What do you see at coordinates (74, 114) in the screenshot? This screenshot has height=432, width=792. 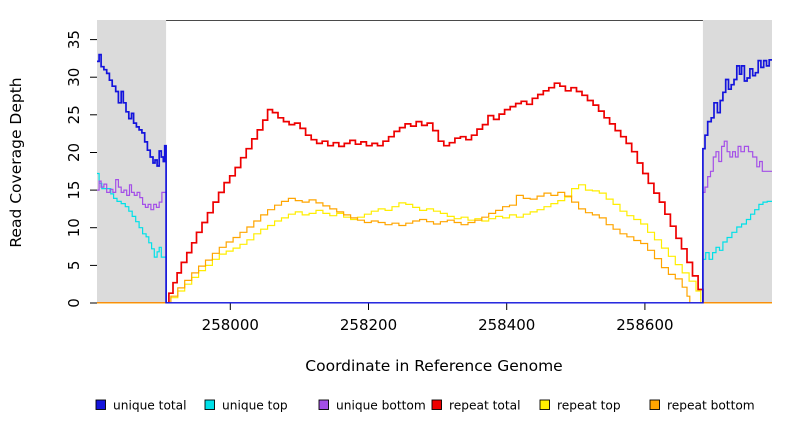 I see `y-tick-label: 25` at bounding box center [74, 114].